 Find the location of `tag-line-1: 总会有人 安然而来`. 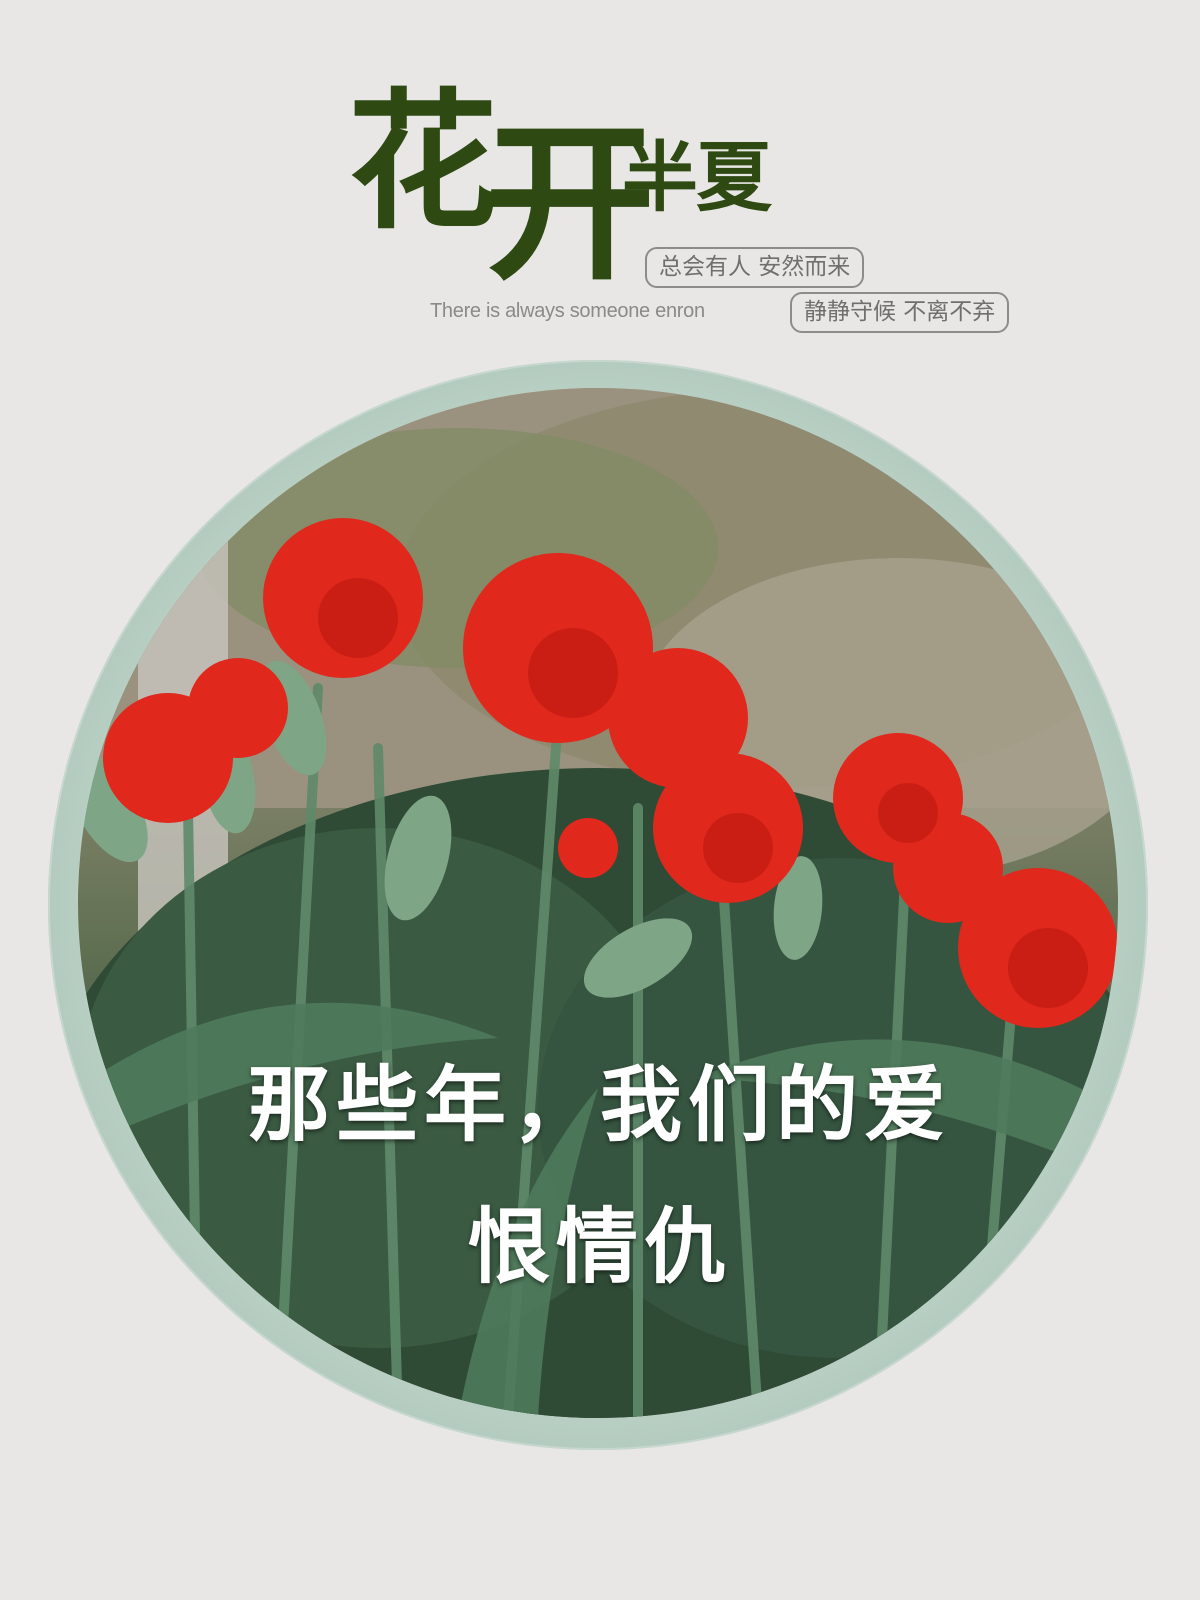

tag-line-1: 总会有人 安然而来 is located at coordinates (755, 267).